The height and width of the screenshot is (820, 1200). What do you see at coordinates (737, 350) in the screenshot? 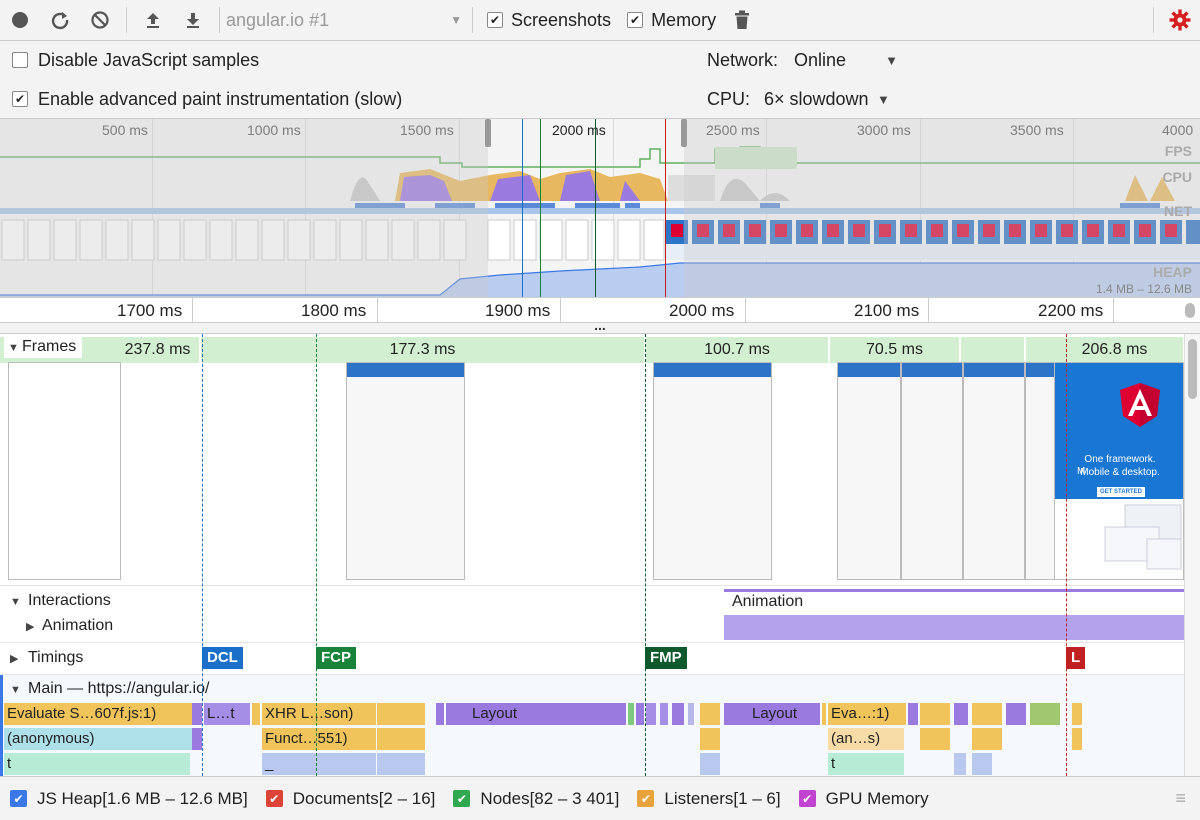
I see `frame-duration: 100.7 ms` at bounding box center [737, 350].